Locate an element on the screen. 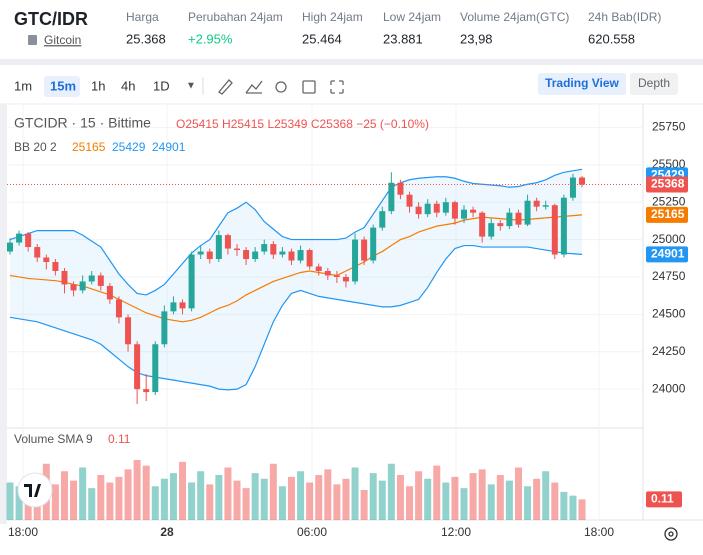 This screenshot has width=703, height=555. dropdown-caret: ▼ is located at coordinates (191, 86).